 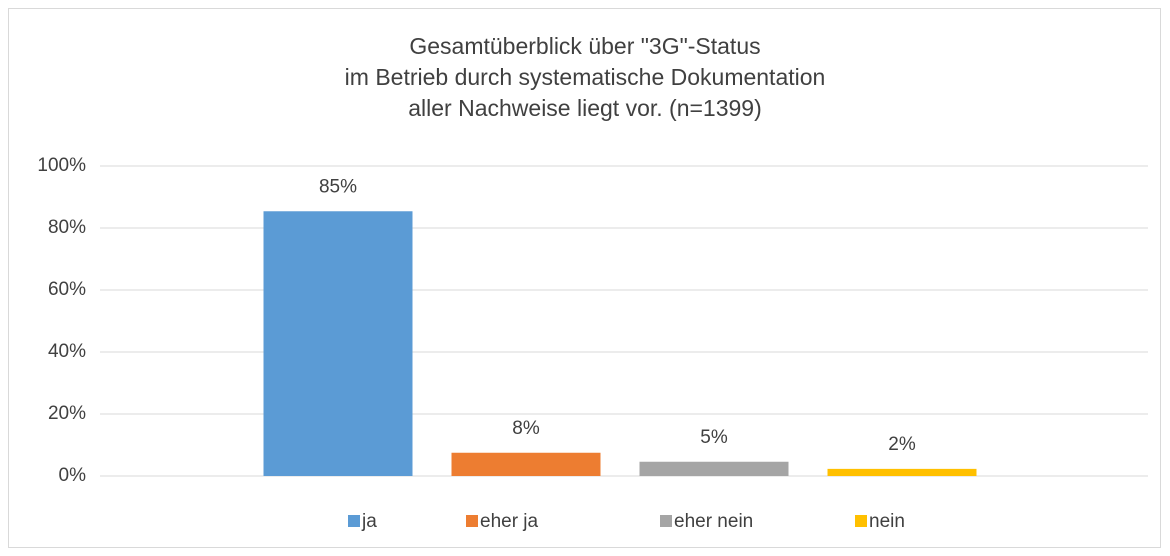 What do you see at coordinates (338, 186) in the screenshot?
I see `data-label: 85%` at bounding box center [338, 186].